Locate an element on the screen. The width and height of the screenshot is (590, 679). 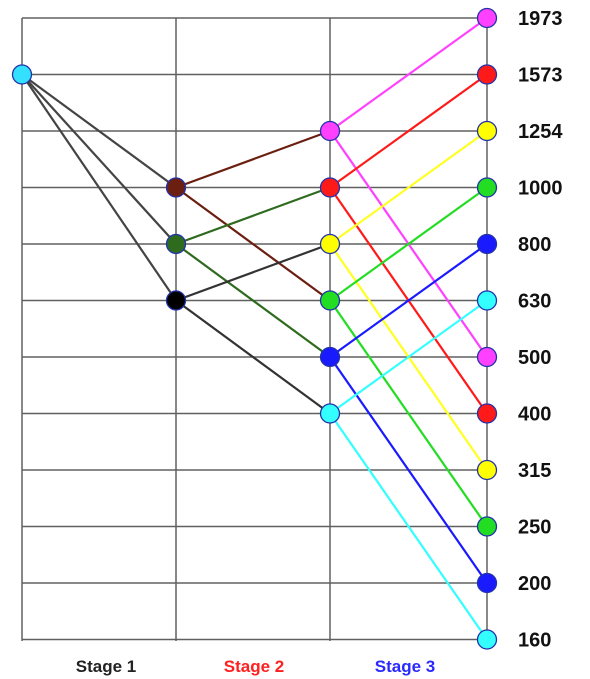
stage-2-label: Stage 2 is located at coordinates (254, 666).